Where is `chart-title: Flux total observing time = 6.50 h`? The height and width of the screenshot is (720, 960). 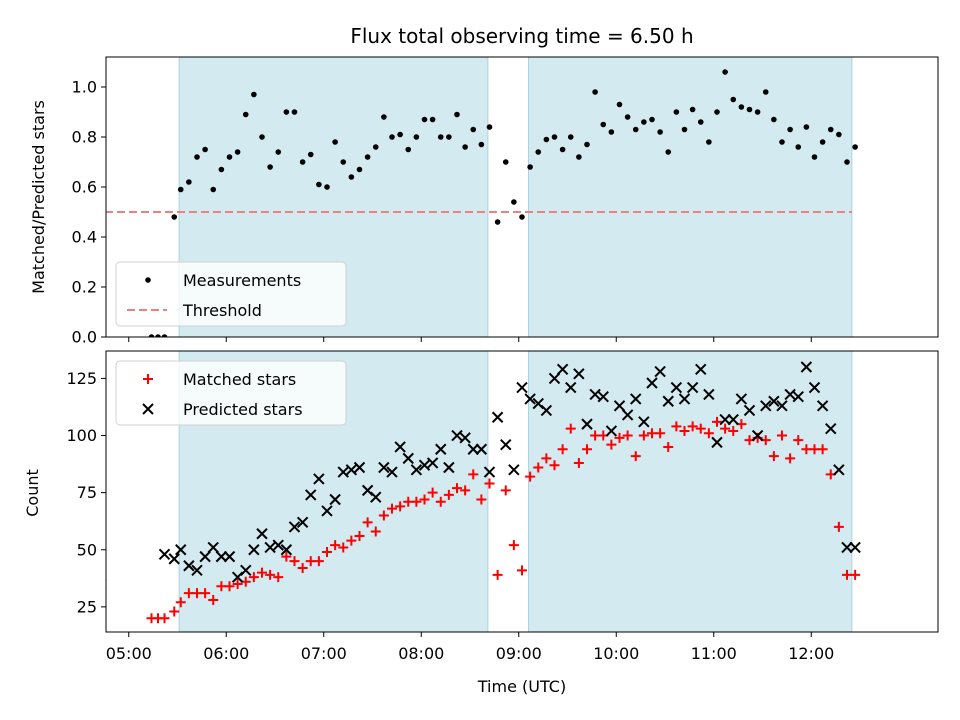 chart-title: Flux total observing time = 6.50 h is located at coordinates (521, 36).